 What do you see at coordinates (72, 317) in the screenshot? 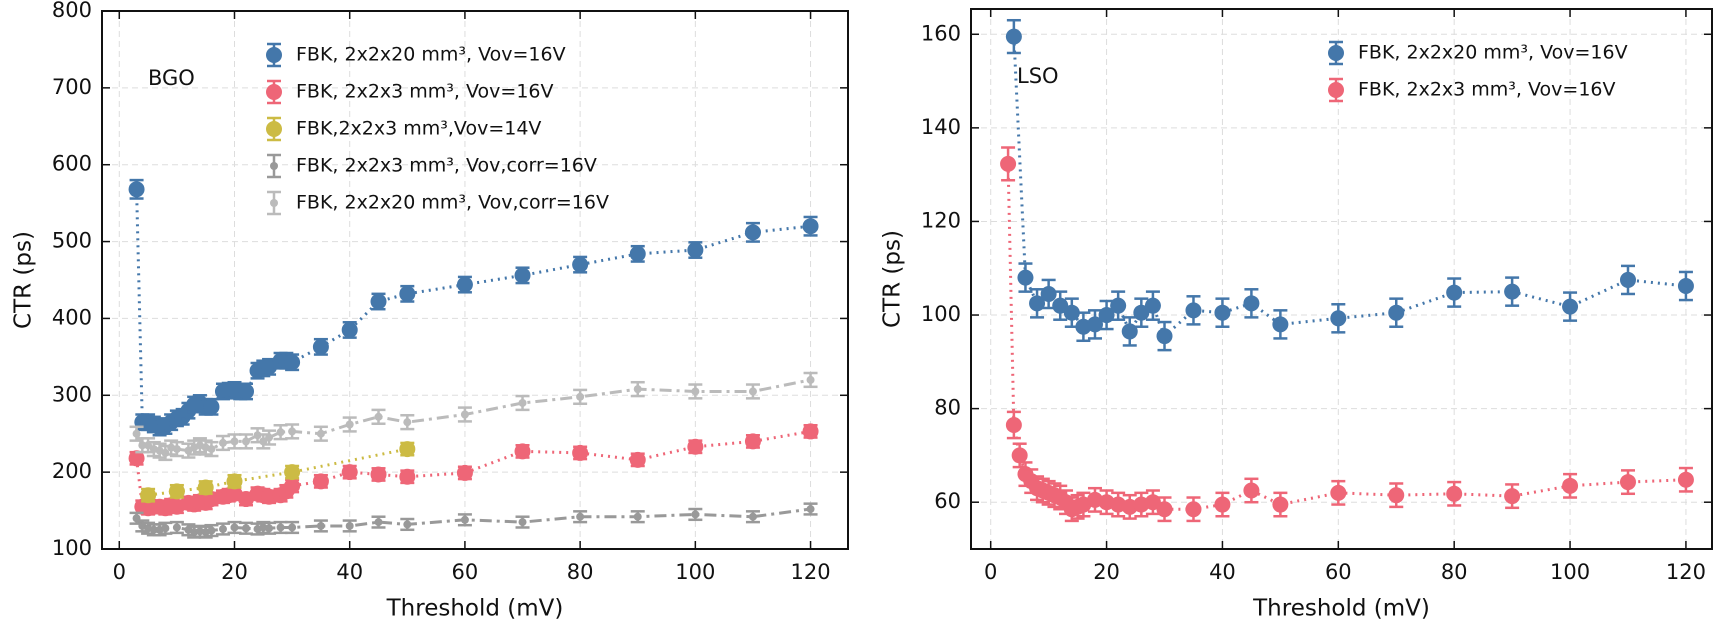
I see `y-tick-label: 400` at bounding box center [72, 317].